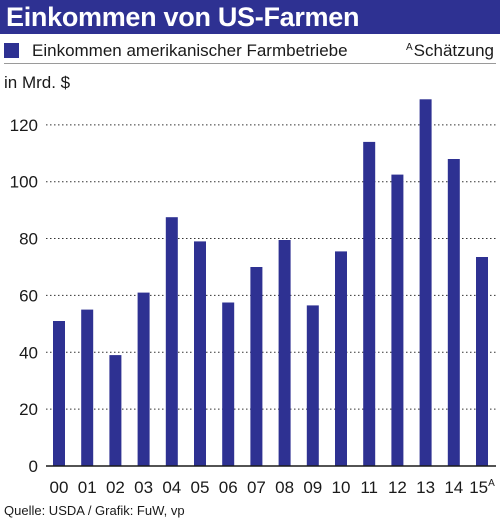 The height and width of the screenshot is (522, 500). Describe the element at coordinates (24, 125) in the screenshot. I see `y-tick-label: 120` at that location.